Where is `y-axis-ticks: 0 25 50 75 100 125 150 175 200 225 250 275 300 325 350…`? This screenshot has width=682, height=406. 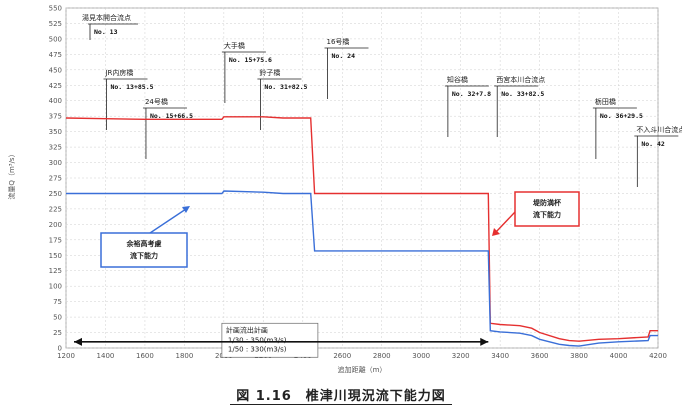 y-axis-ticks: 0 25 50 75 100 125 150 175 200 225 250 275 300 325 350… is located at coordinates (55, 179).